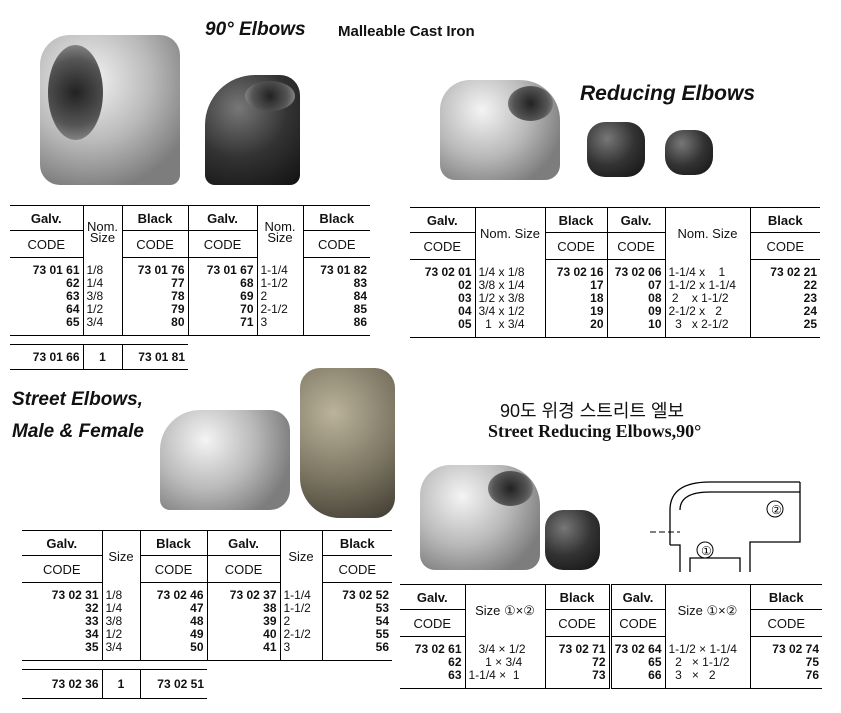 The image size is (841, 713). Describe the element at coordinates (707, 679) in the screenshot. I see `size-cell: 3 × 2` at that location.